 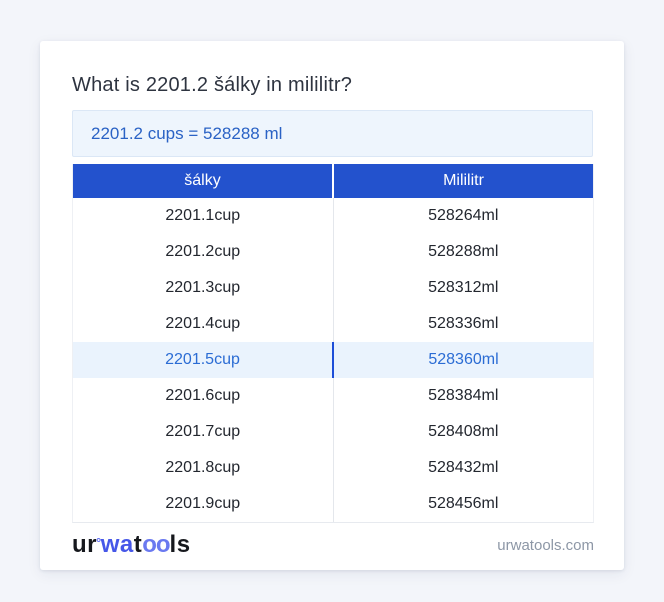 What do you see at coordinates (463, 287) in the screenshot?
I see `ml-value: 528312ml` at bounding box center [463, 287].